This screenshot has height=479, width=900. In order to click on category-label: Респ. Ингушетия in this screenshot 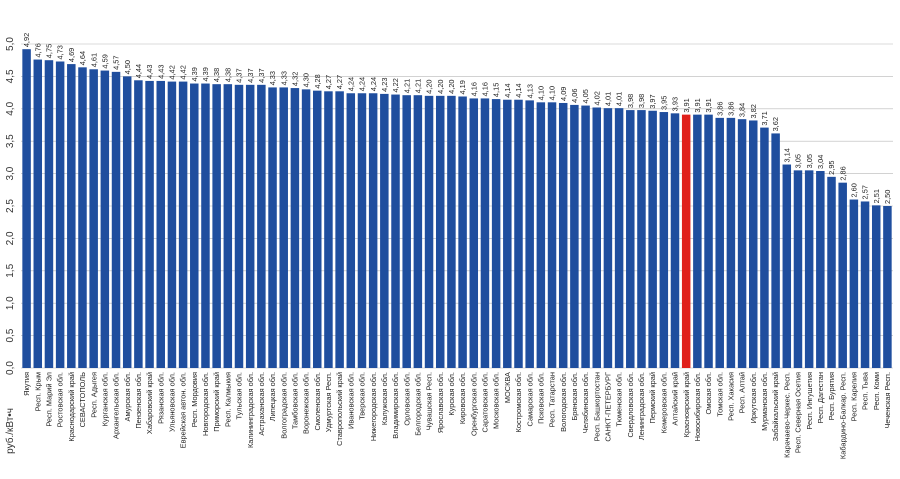, I will do `click(809, 401)`.